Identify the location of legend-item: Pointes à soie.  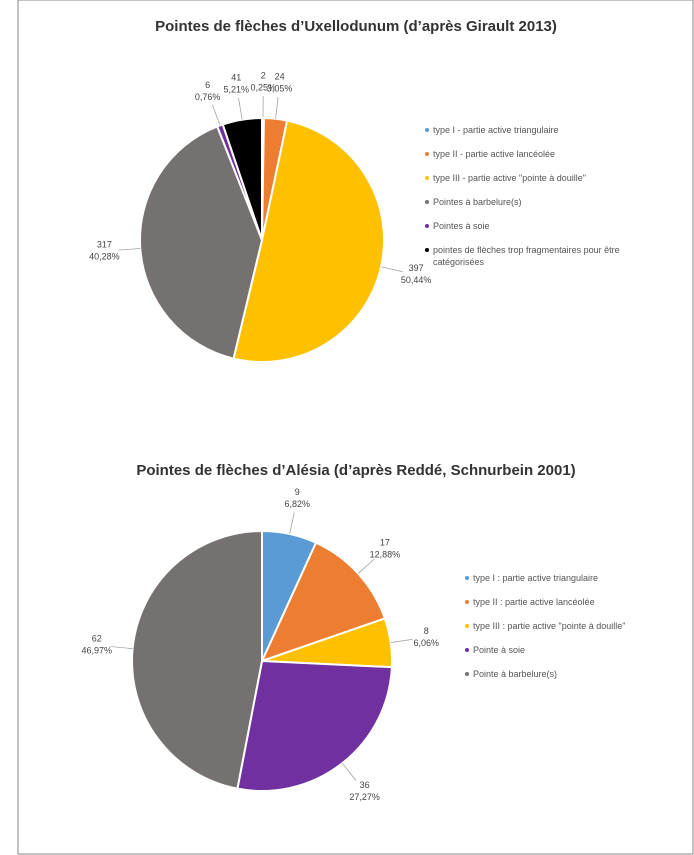
(522, 226).